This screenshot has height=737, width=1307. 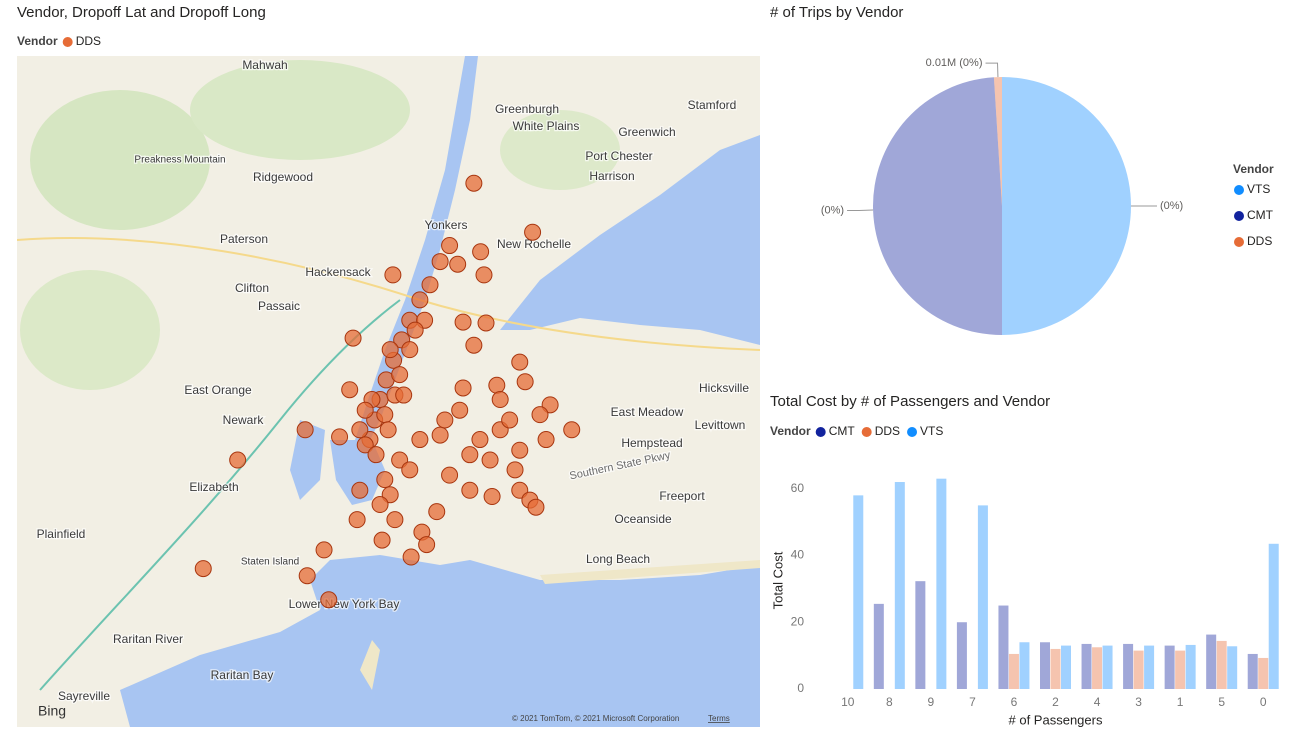 What do you see at coordinates (790, 431) in the screenshot?
I see `legend-title: Vendor` at bounding box center [790, 431].